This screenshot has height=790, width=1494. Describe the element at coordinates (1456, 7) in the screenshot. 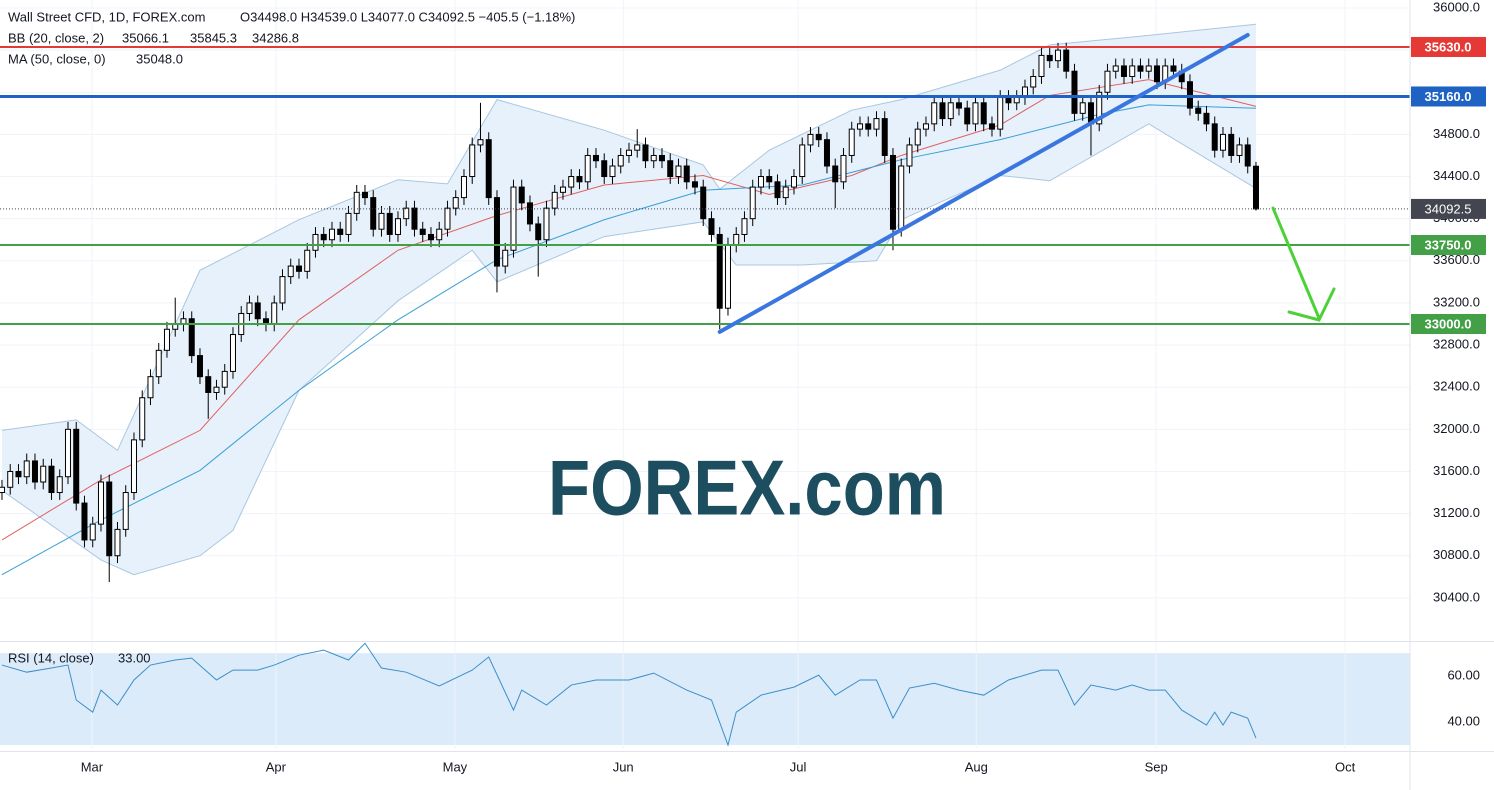

I see `y-tick-label: 36000.0` at that location.